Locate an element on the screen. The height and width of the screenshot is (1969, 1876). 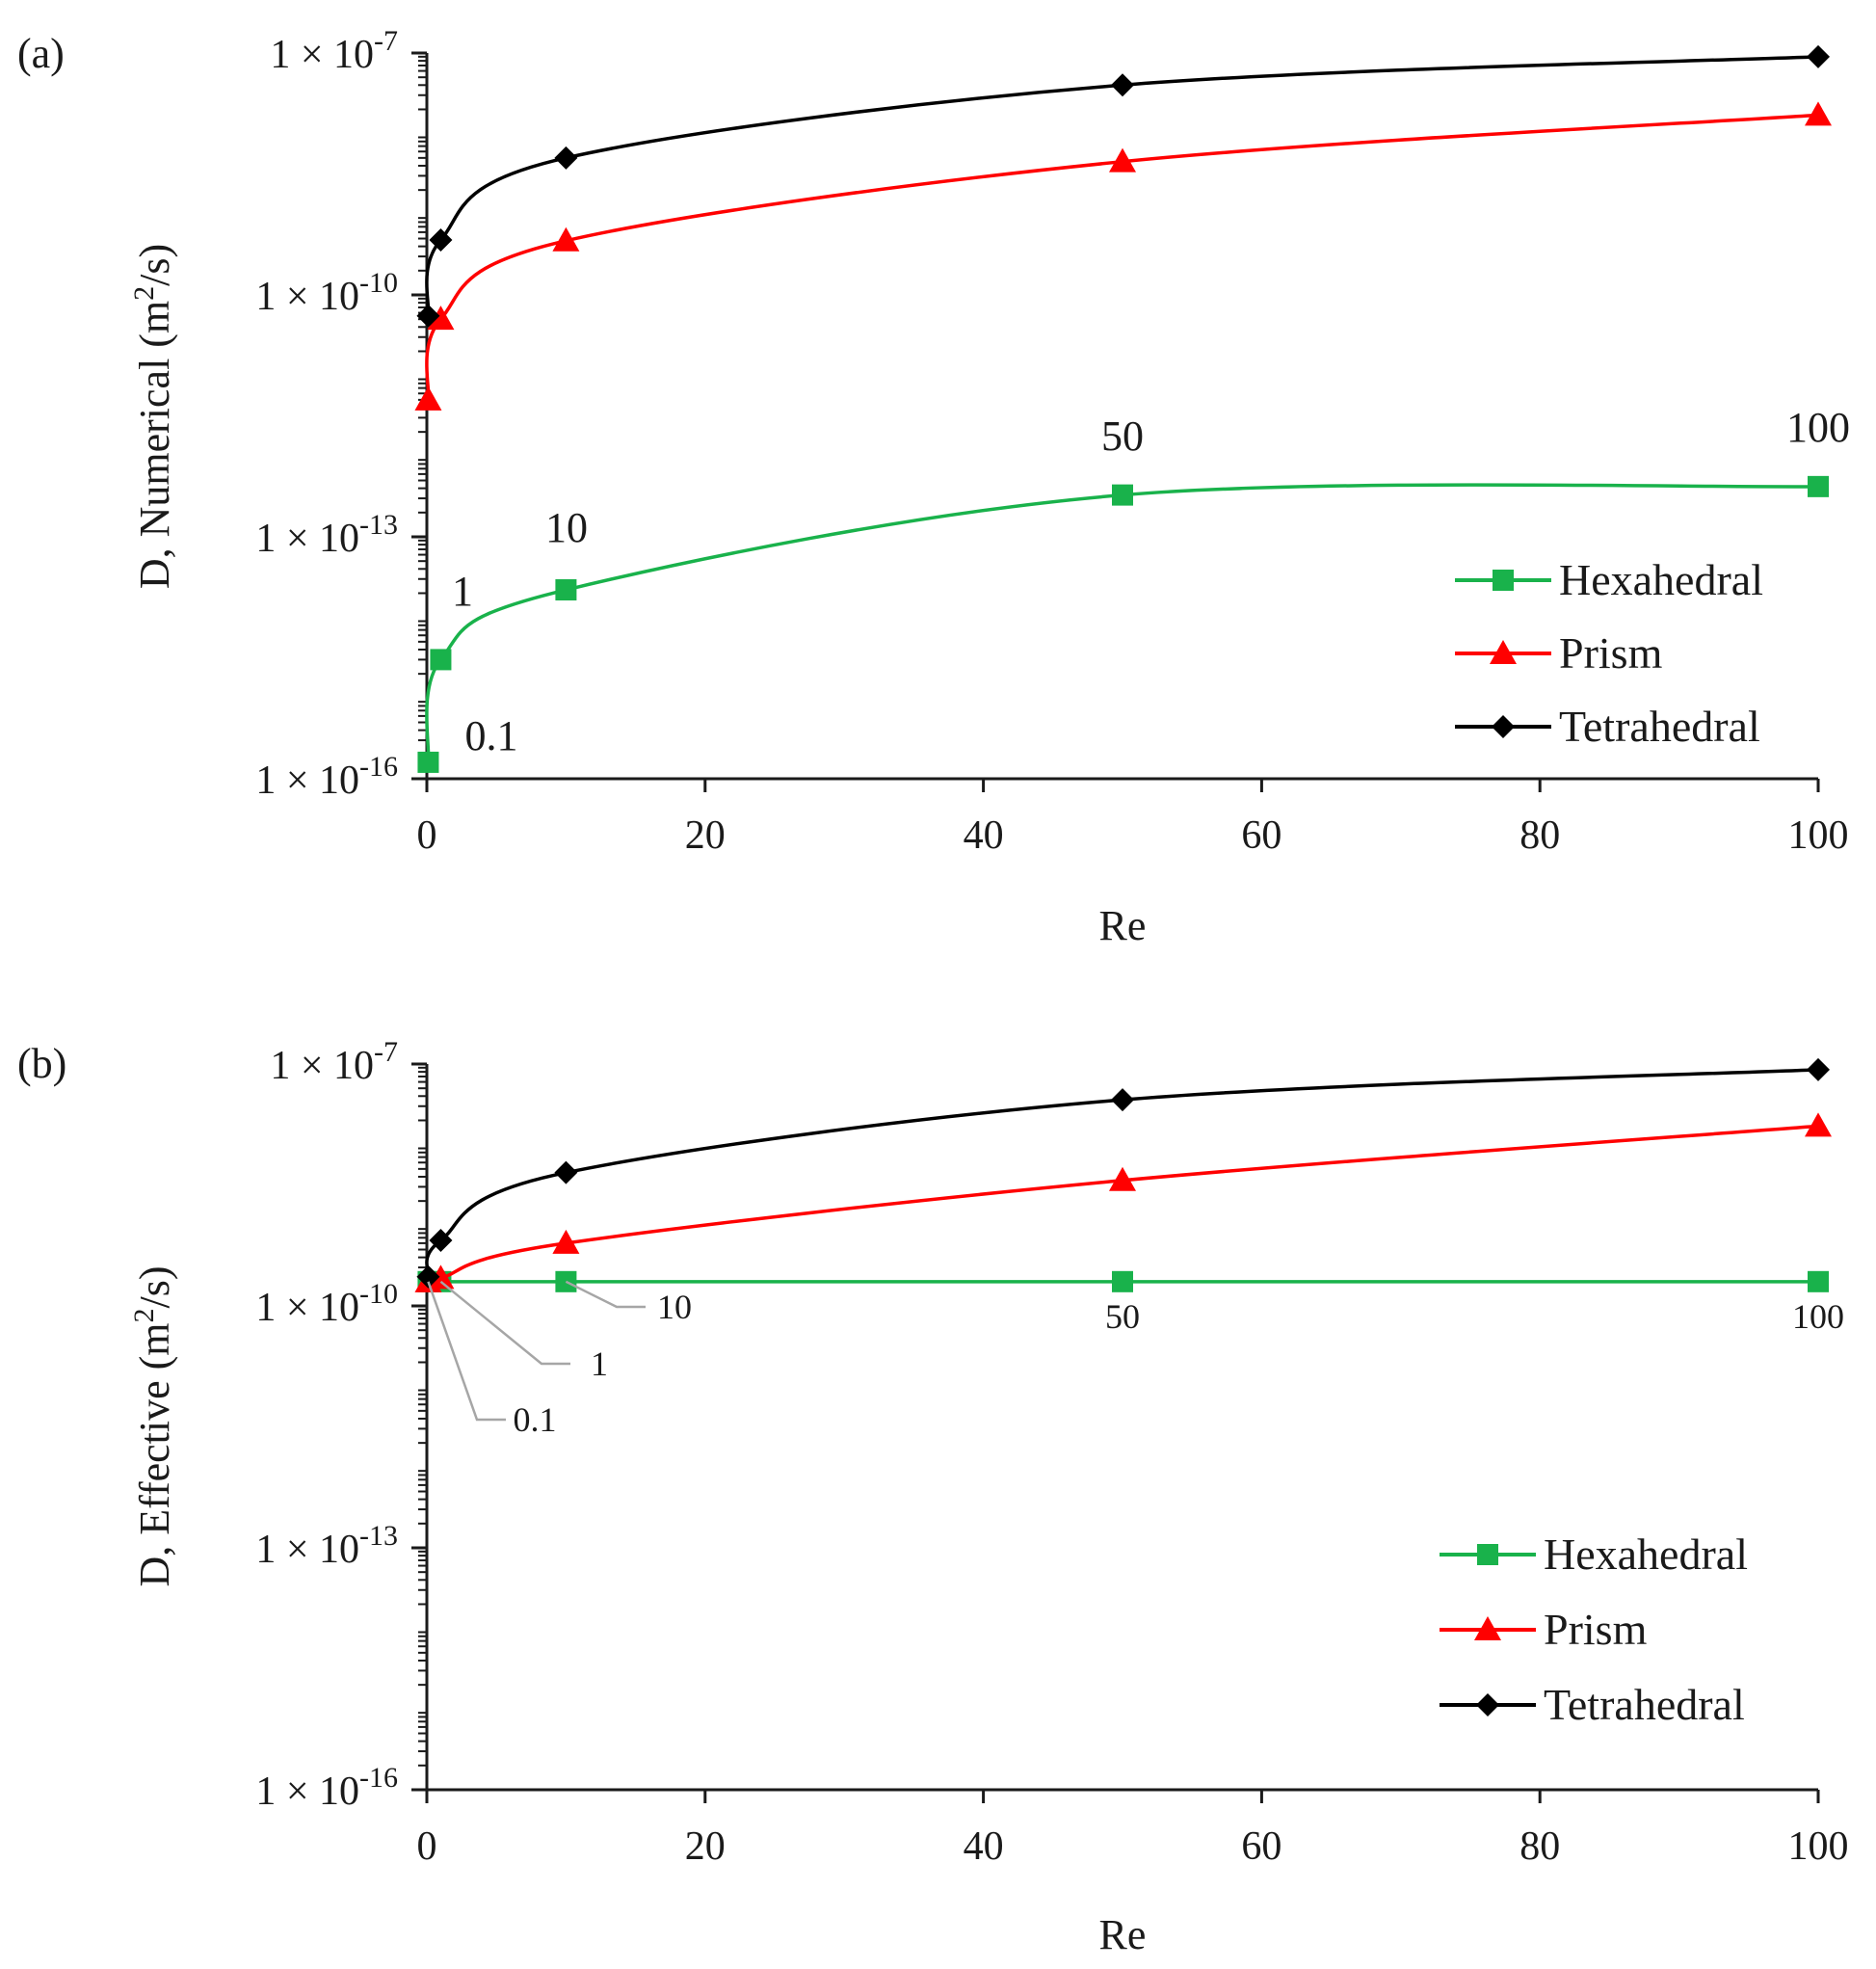
panel-label: (b) is located at coordinates (41, 1063).